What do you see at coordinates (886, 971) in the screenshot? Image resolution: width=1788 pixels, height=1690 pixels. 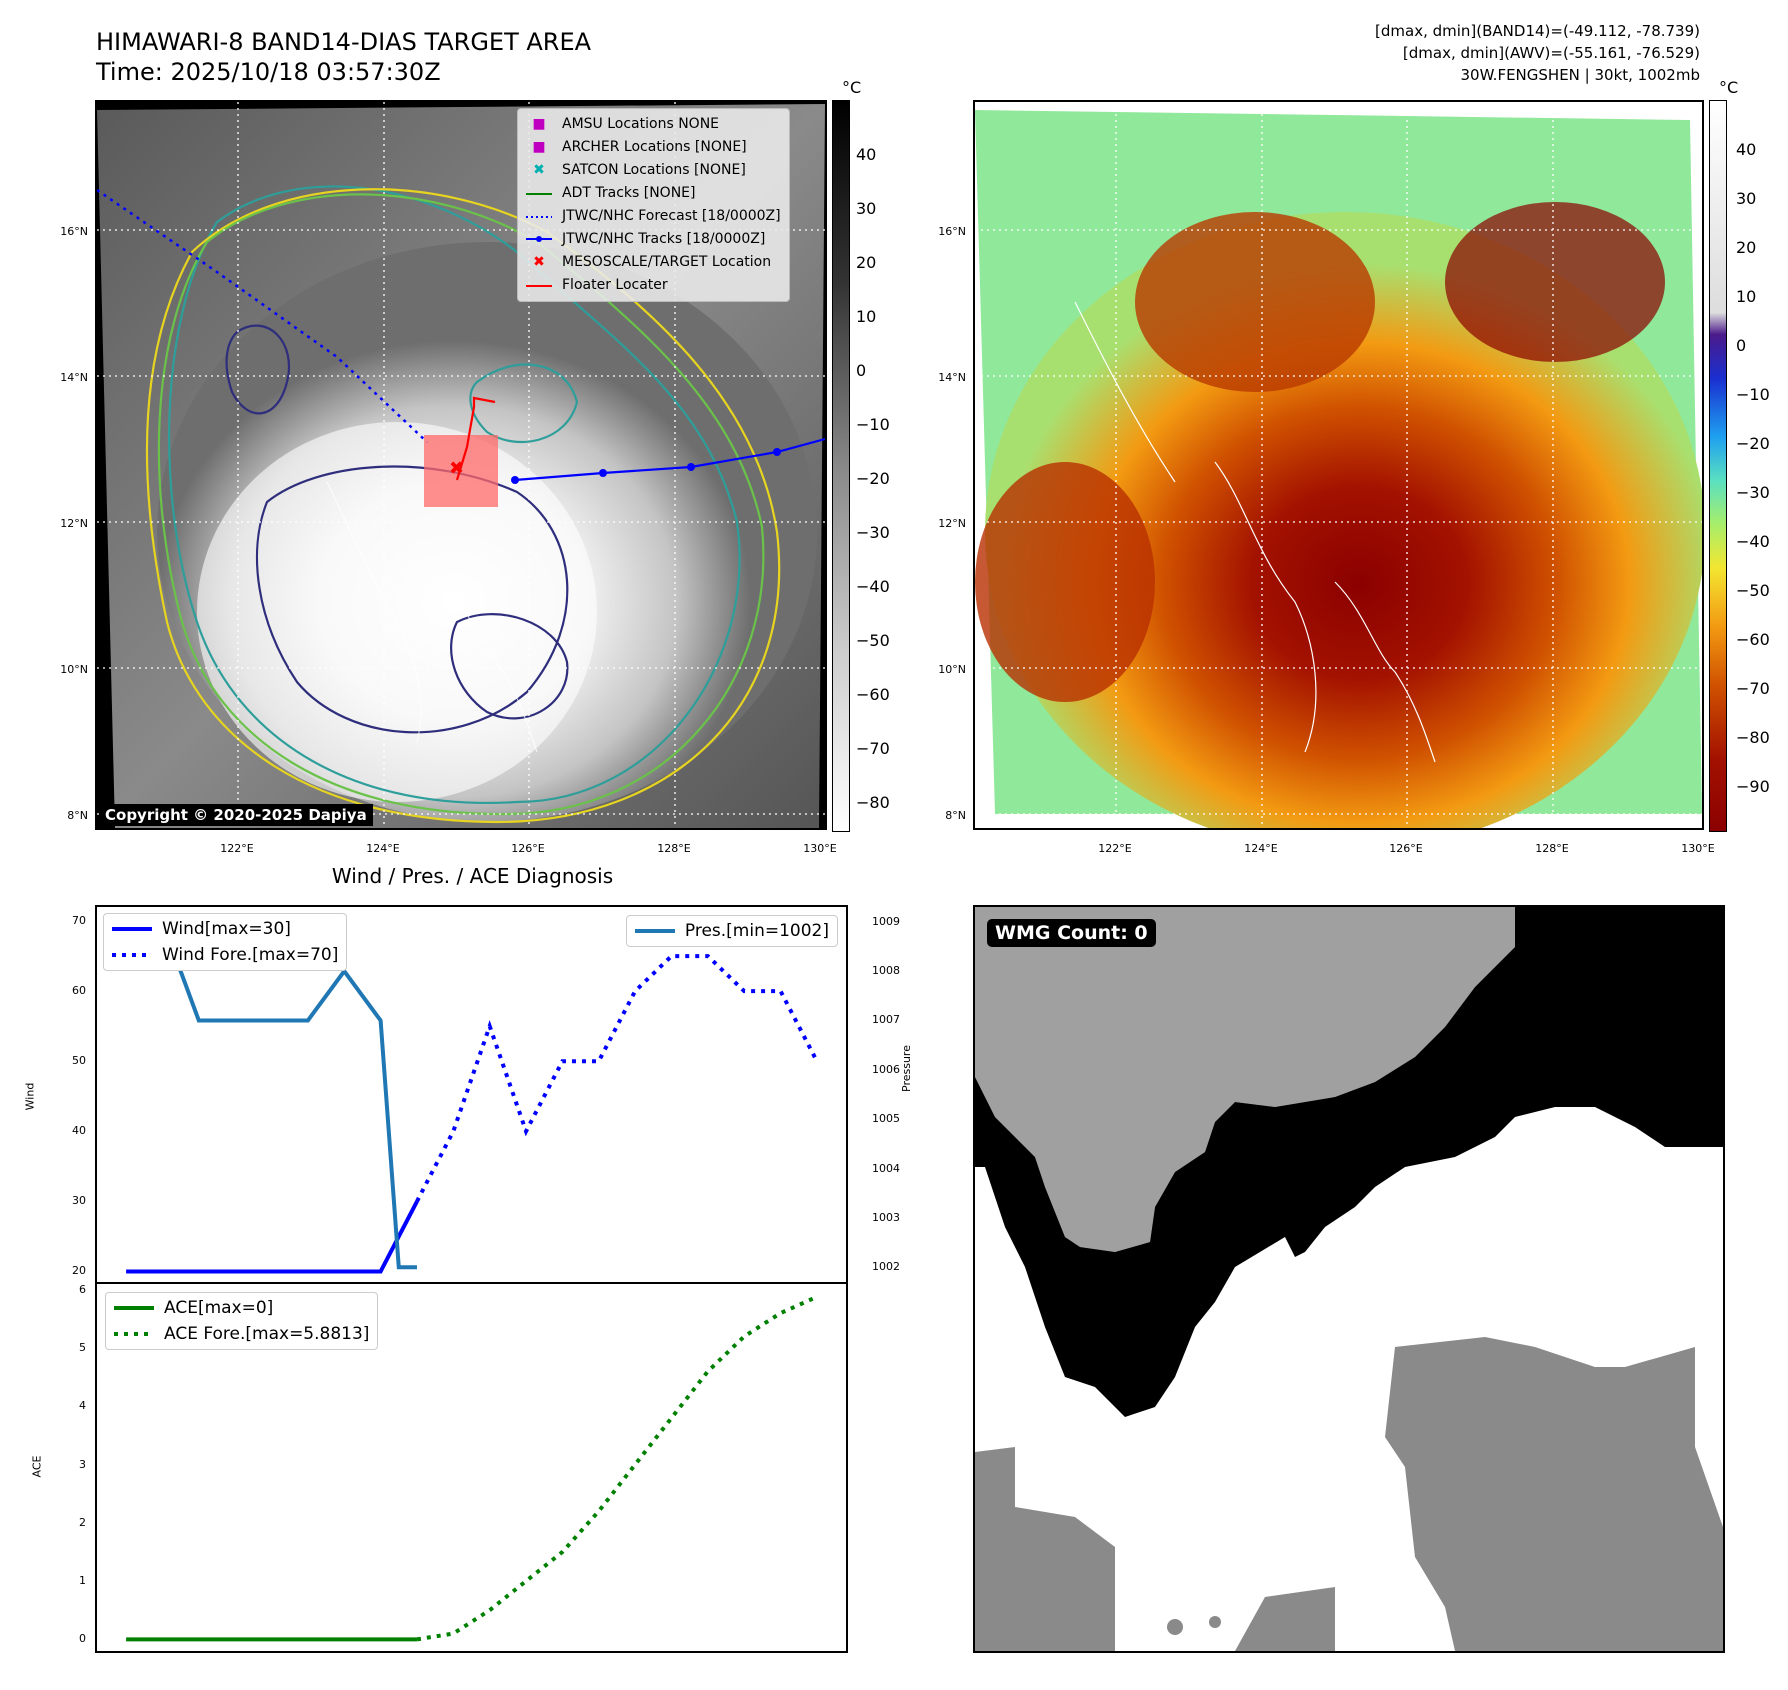 I see `axis-tick-label: 1008` at bounding box center [886, 971].